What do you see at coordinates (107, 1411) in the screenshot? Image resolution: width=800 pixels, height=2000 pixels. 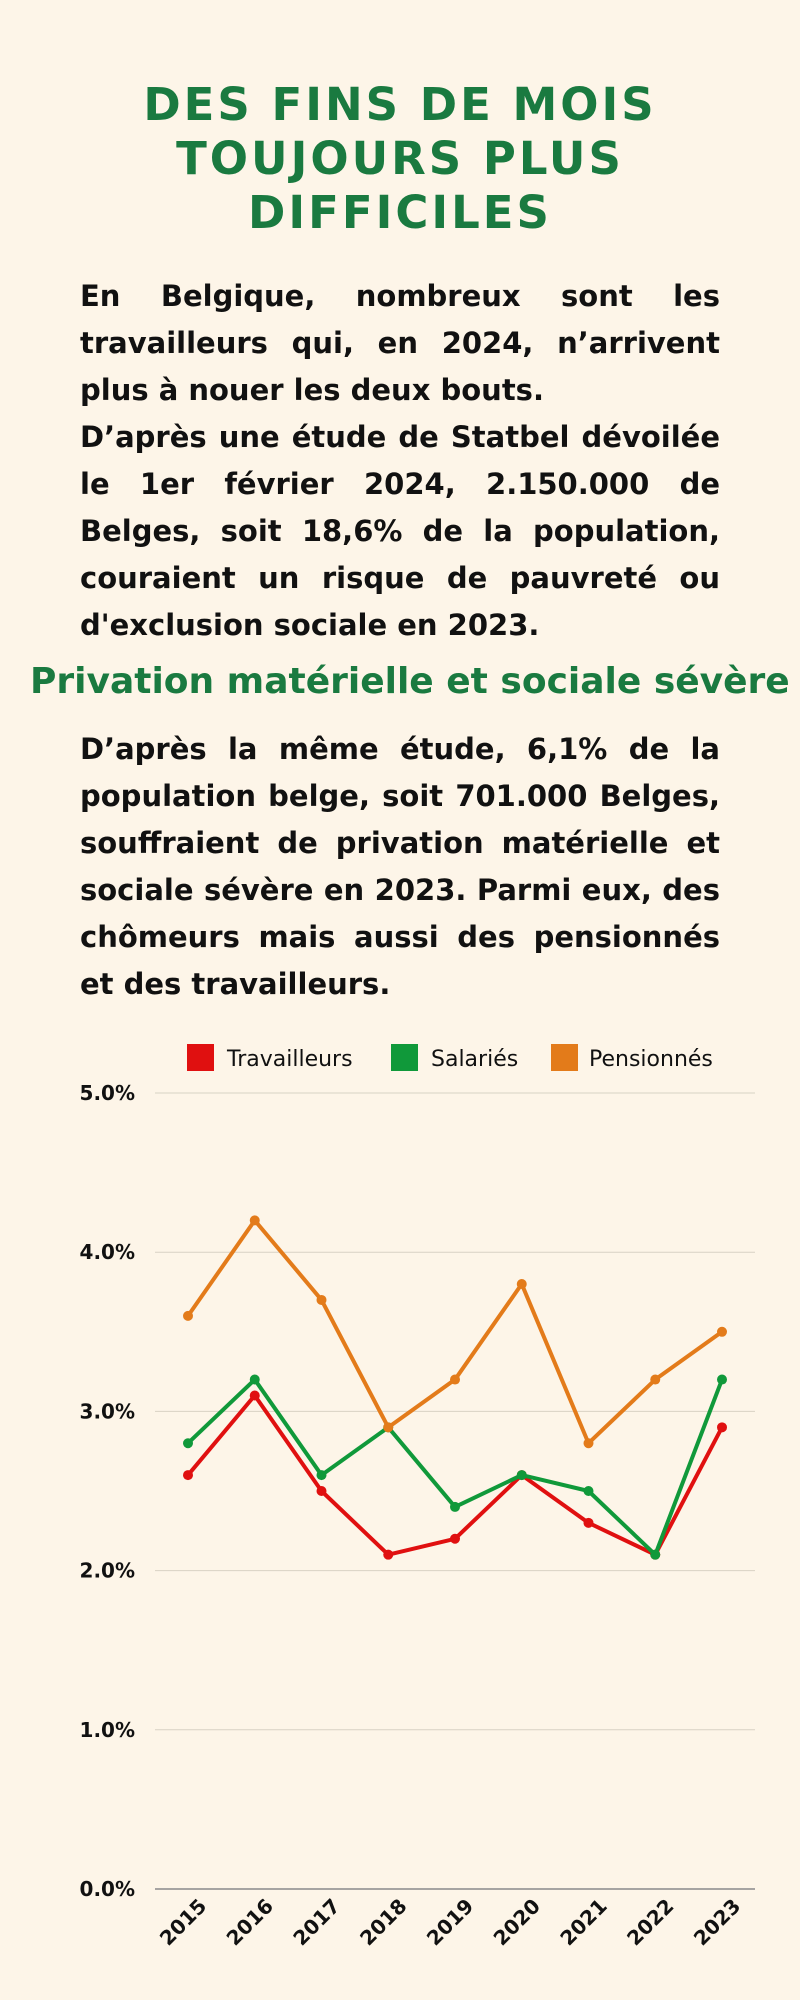 I see `y-tick-label: 3.0%` at bounding box center [107, 1411].